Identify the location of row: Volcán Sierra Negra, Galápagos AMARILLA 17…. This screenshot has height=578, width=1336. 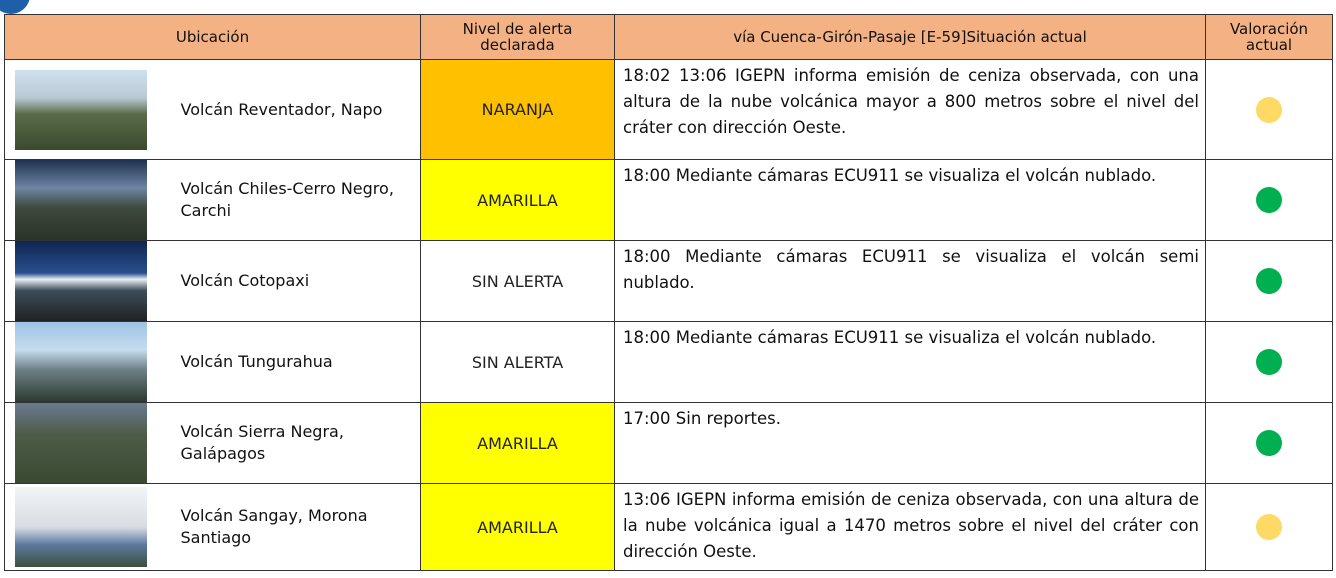
(668, 443).